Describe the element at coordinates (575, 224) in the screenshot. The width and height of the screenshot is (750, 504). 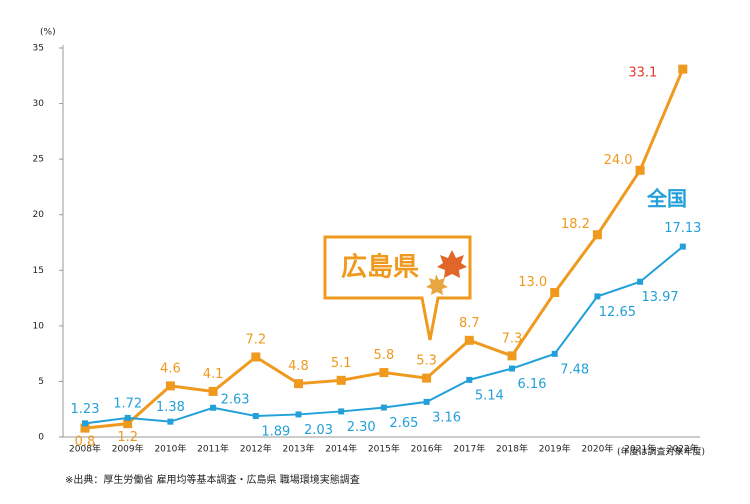
I see `value-label: 18.2` at that location.